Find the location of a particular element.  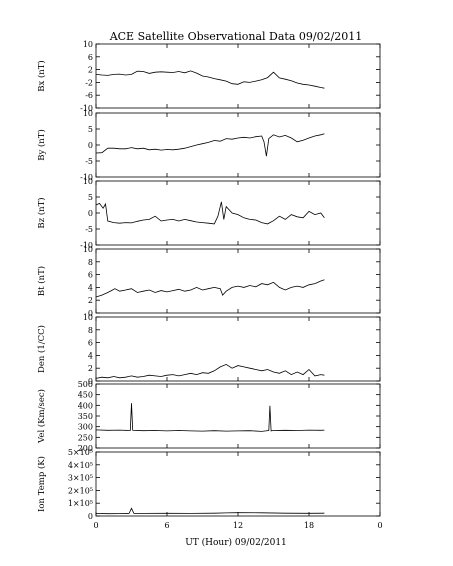

y-axis-label: Bz (nT) is located at coordinates (41, 212).